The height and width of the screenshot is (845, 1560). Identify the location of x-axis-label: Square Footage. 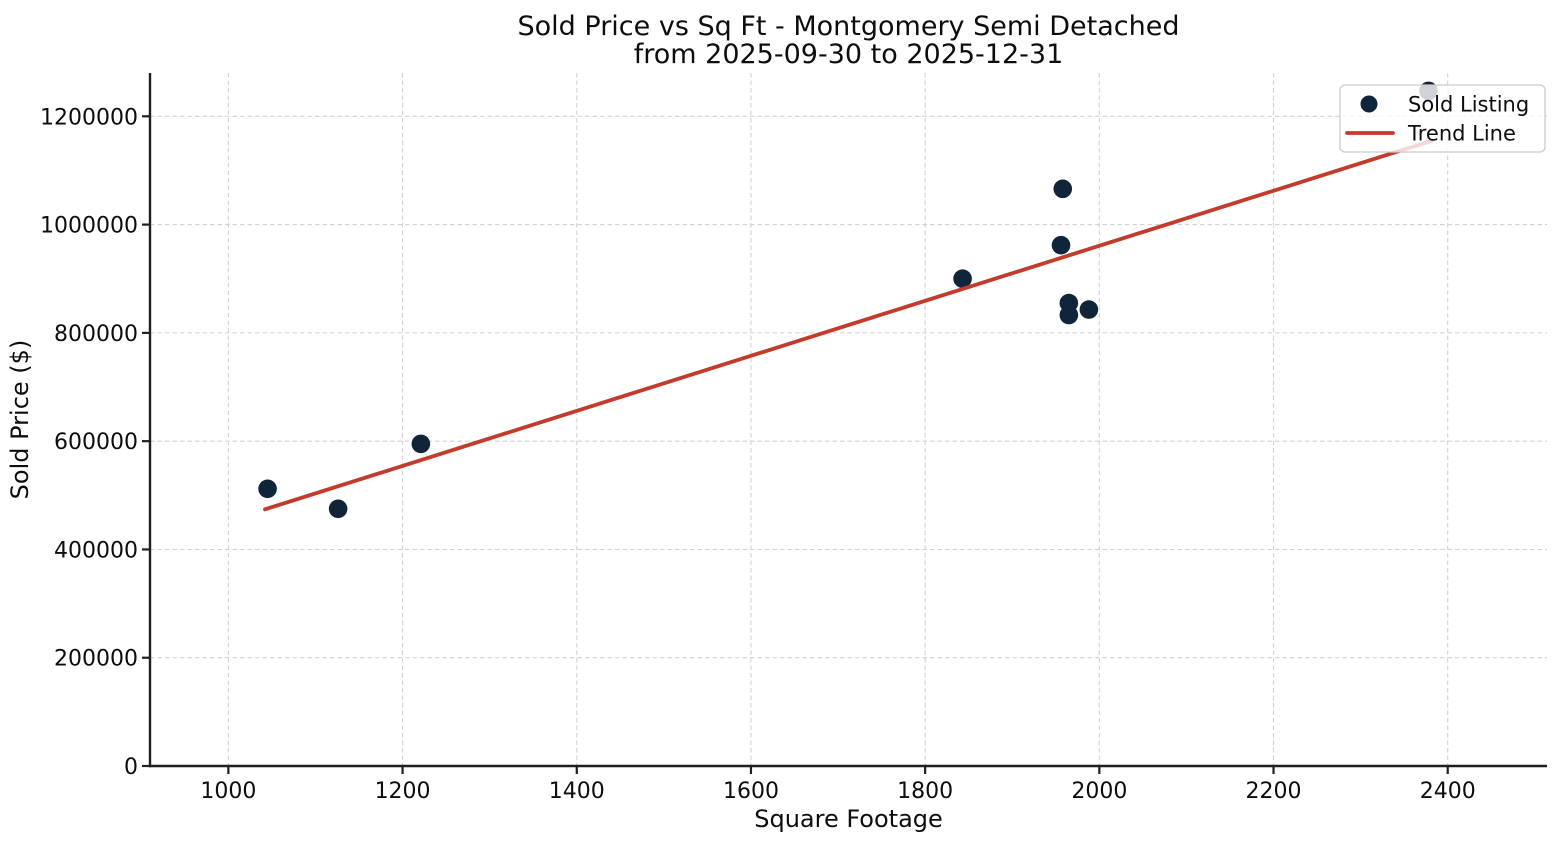
(848, 819).